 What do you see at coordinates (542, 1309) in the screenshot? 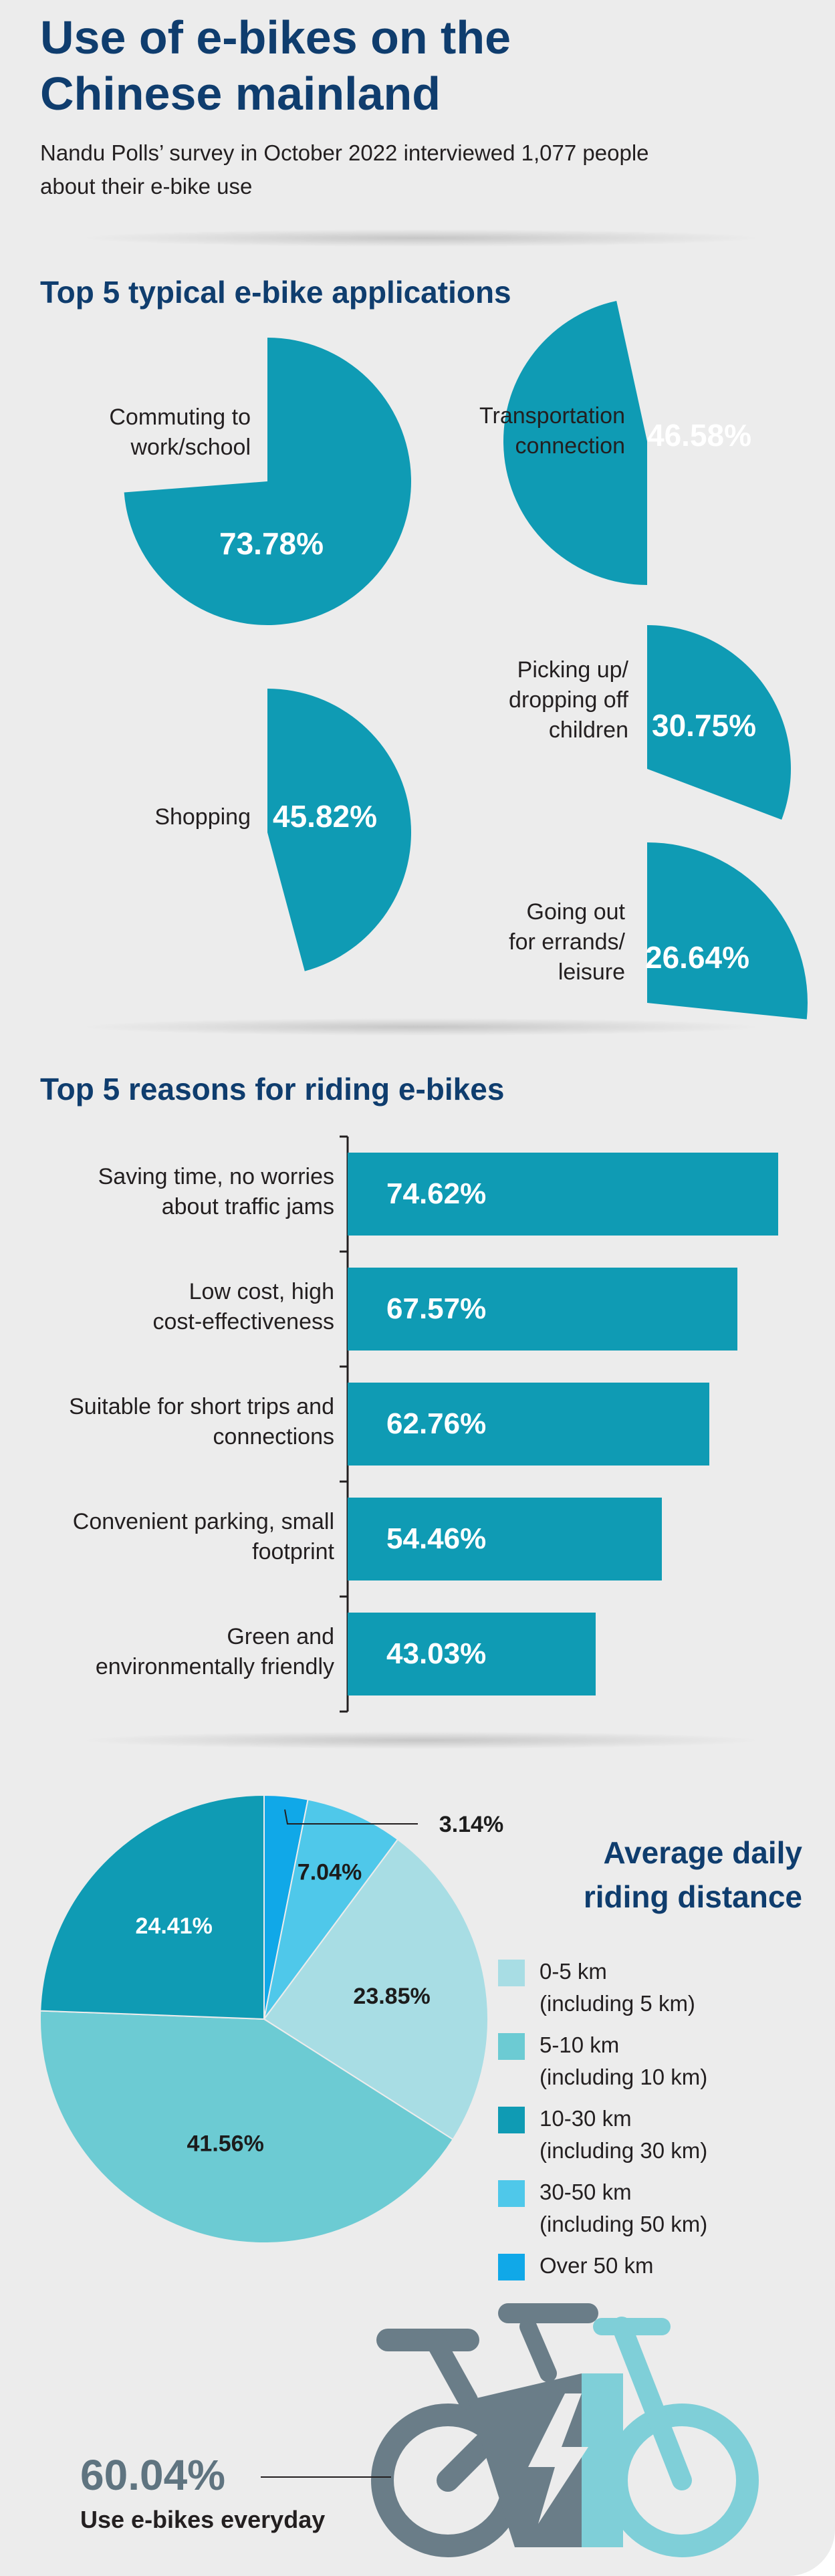
I see `reason-bar: 67.57%` at bounding box center [542, 1309].